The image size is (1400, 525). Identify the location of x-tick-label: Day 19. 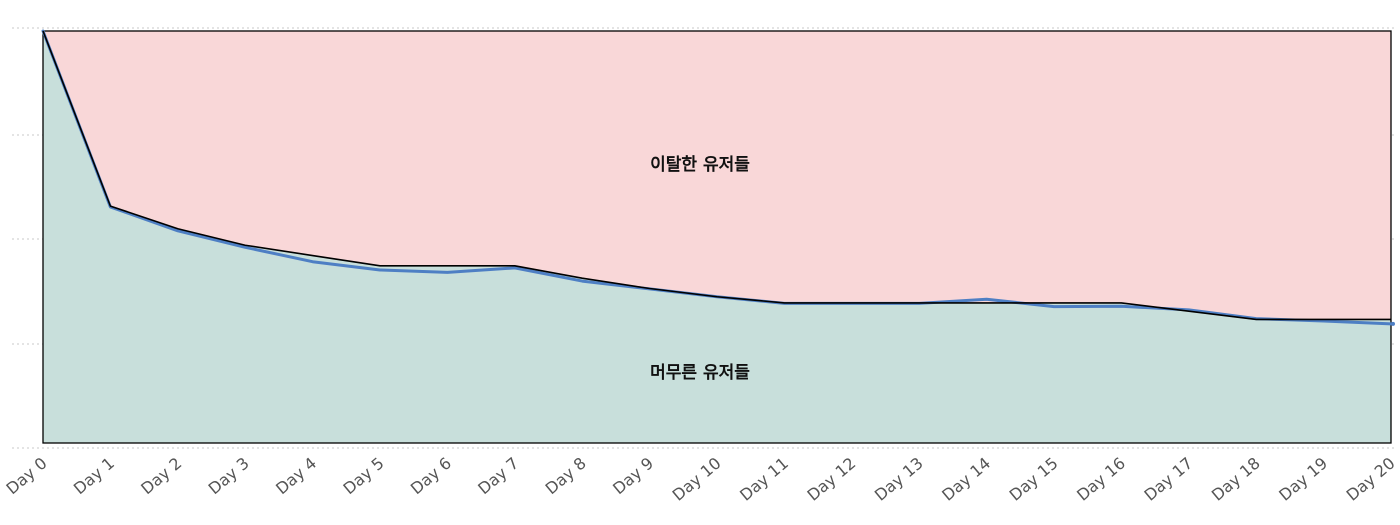
(1303, 479).